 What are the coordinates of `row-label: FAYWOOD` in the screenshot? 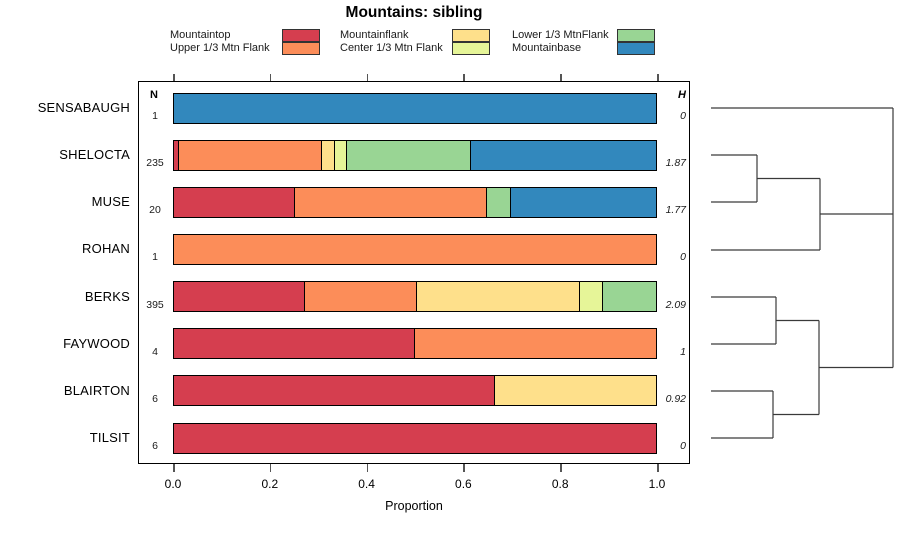 It's located at (96, 343).